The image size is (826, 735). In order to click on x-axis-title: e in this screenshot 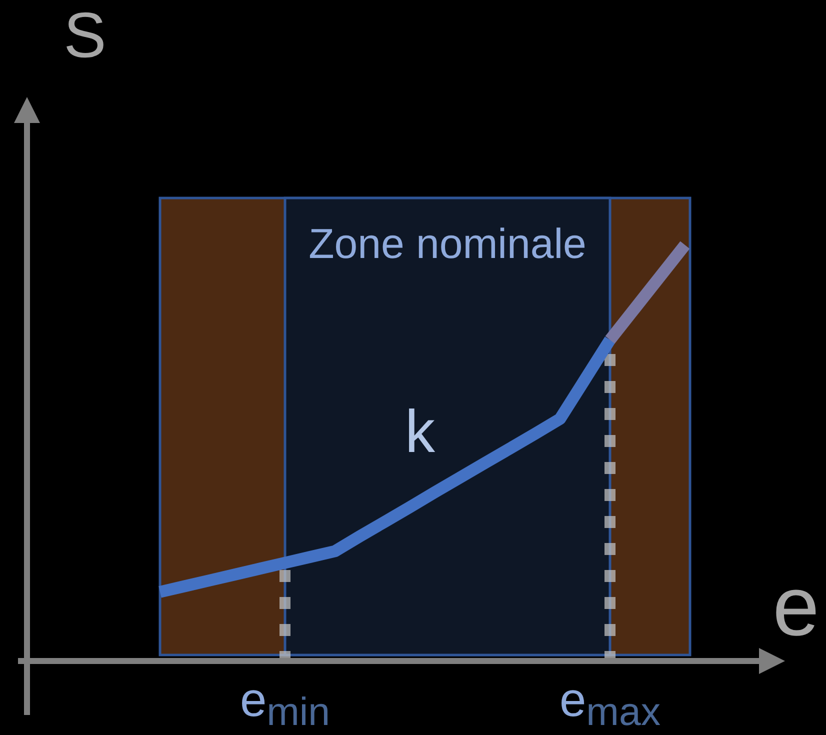, I will do `click(796, 606)`.